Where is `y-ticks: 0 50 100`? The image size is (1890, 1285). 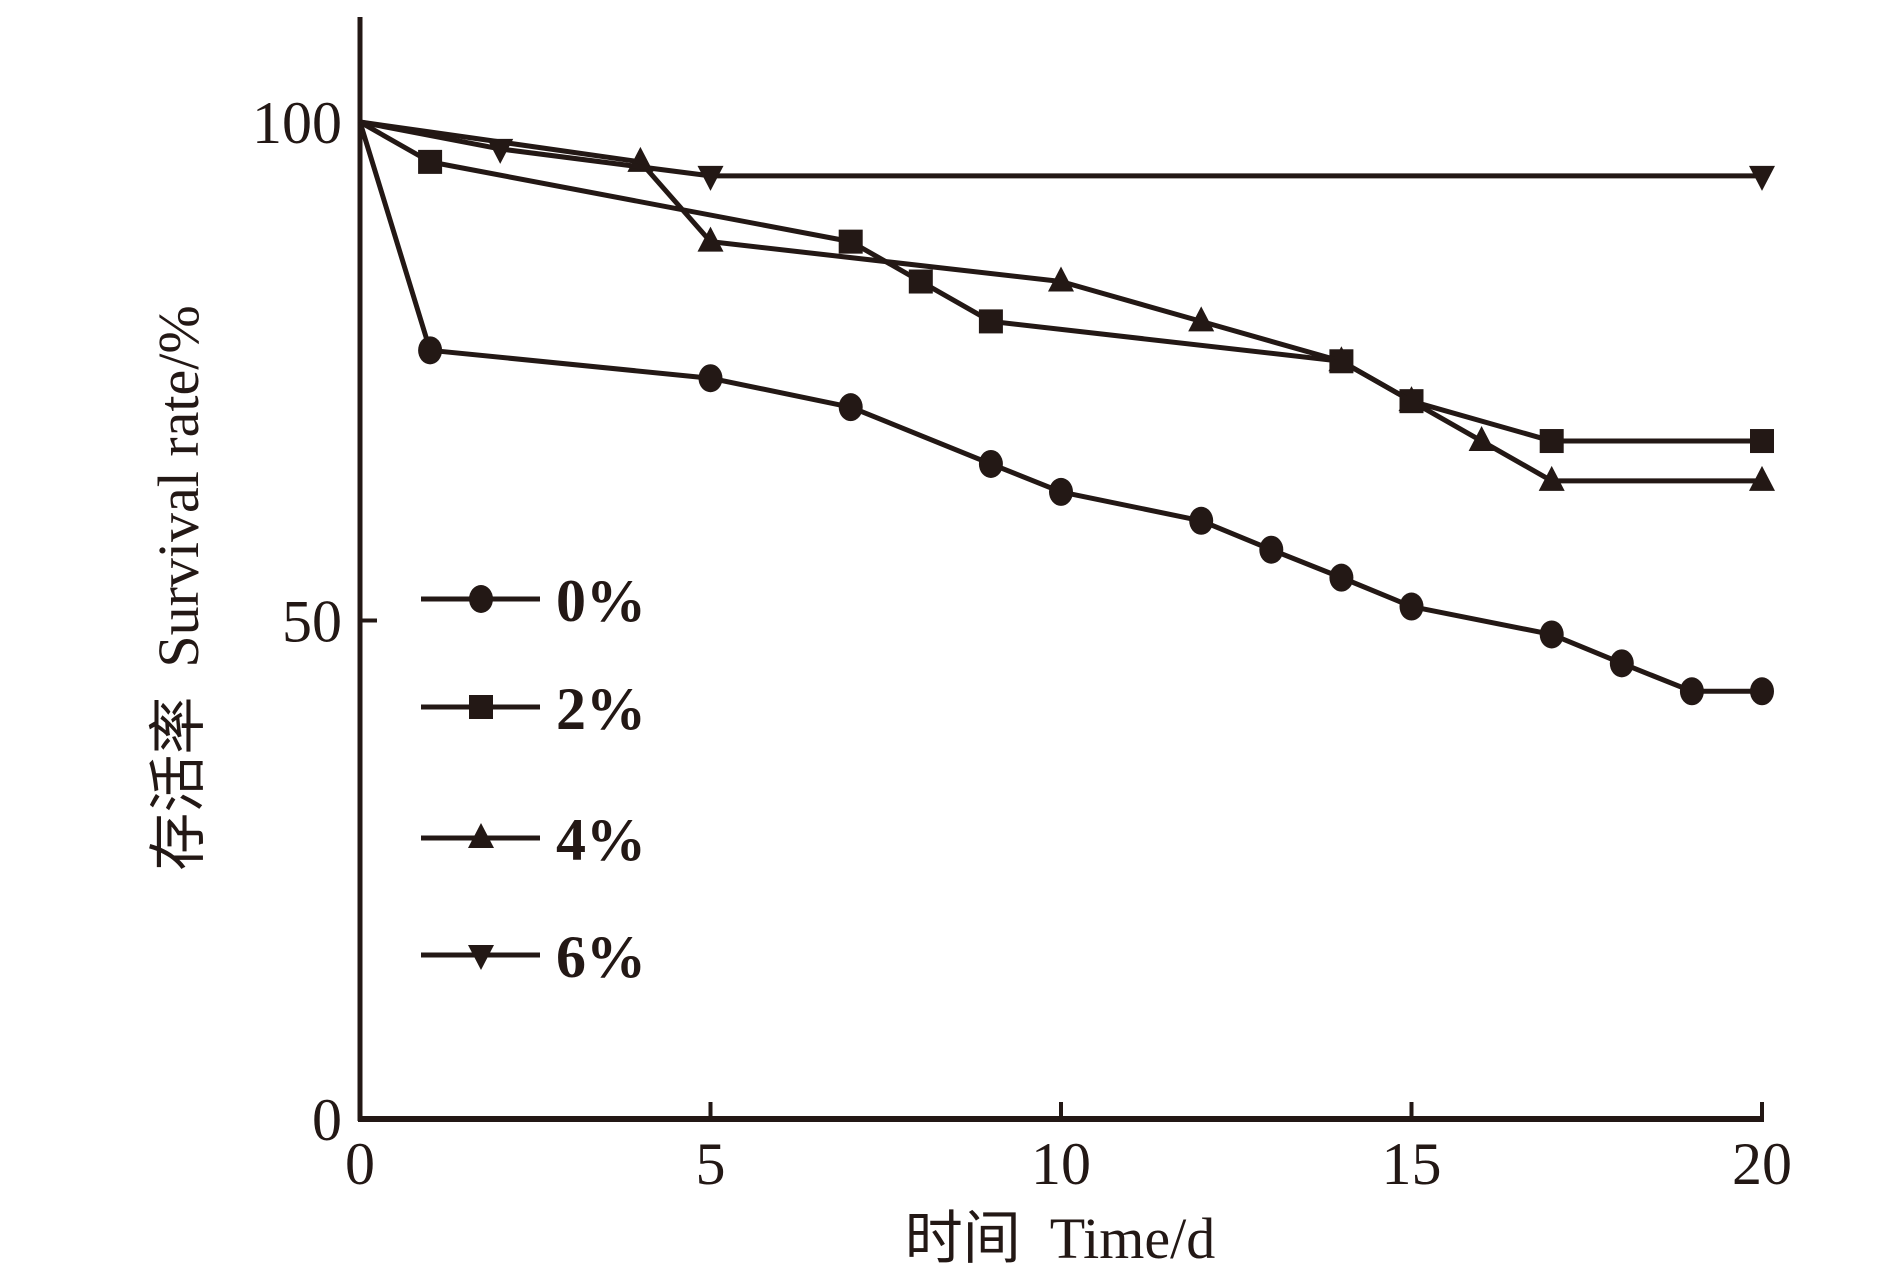 y-ticks: 0 50 100 is located at coordinates (314, 621).